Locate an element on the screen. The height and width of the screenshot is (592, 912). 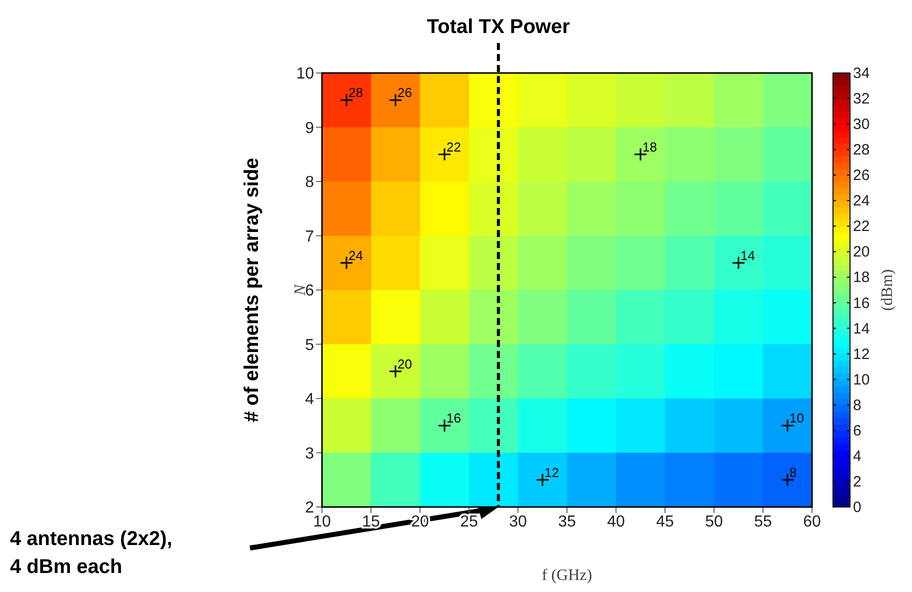
color-bar-label: 0 is located at coordinates (857, 507).